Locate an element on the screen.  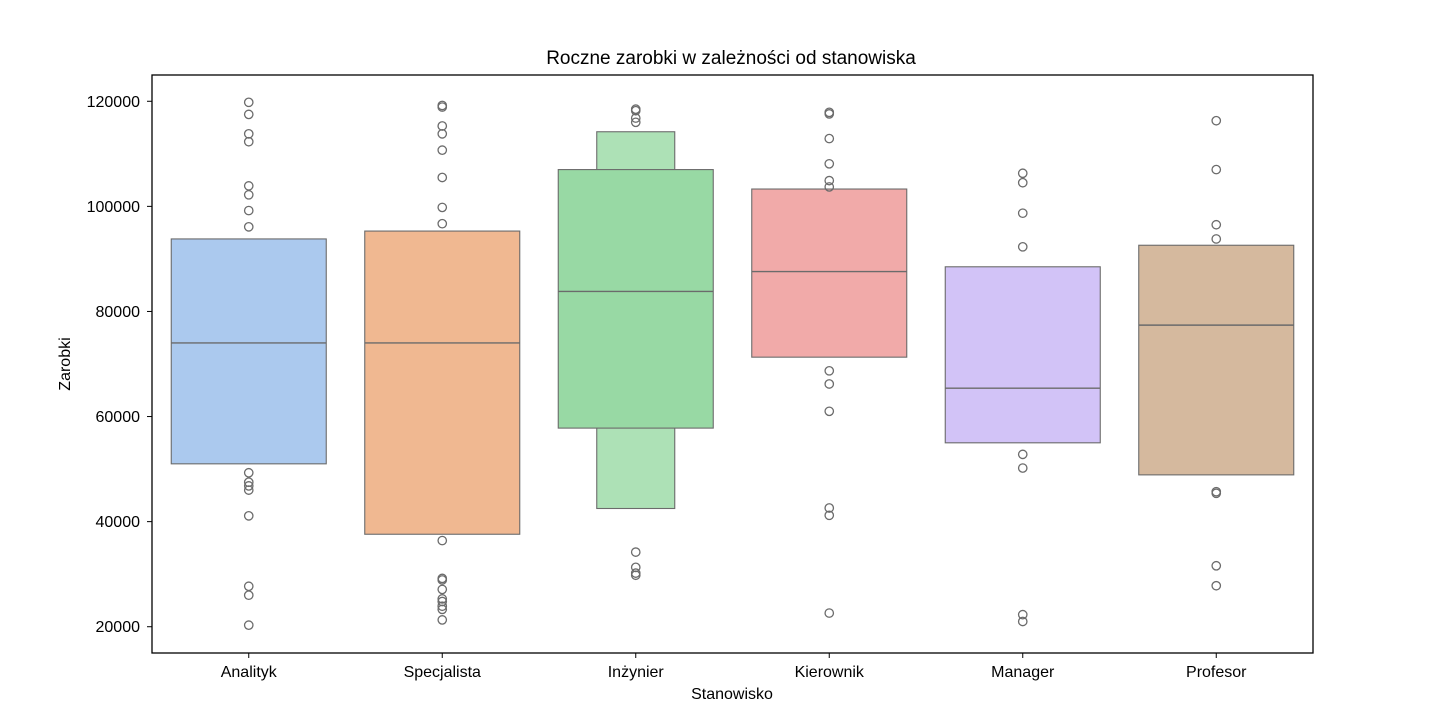
series-manager is located at coordinates (1022, 397).